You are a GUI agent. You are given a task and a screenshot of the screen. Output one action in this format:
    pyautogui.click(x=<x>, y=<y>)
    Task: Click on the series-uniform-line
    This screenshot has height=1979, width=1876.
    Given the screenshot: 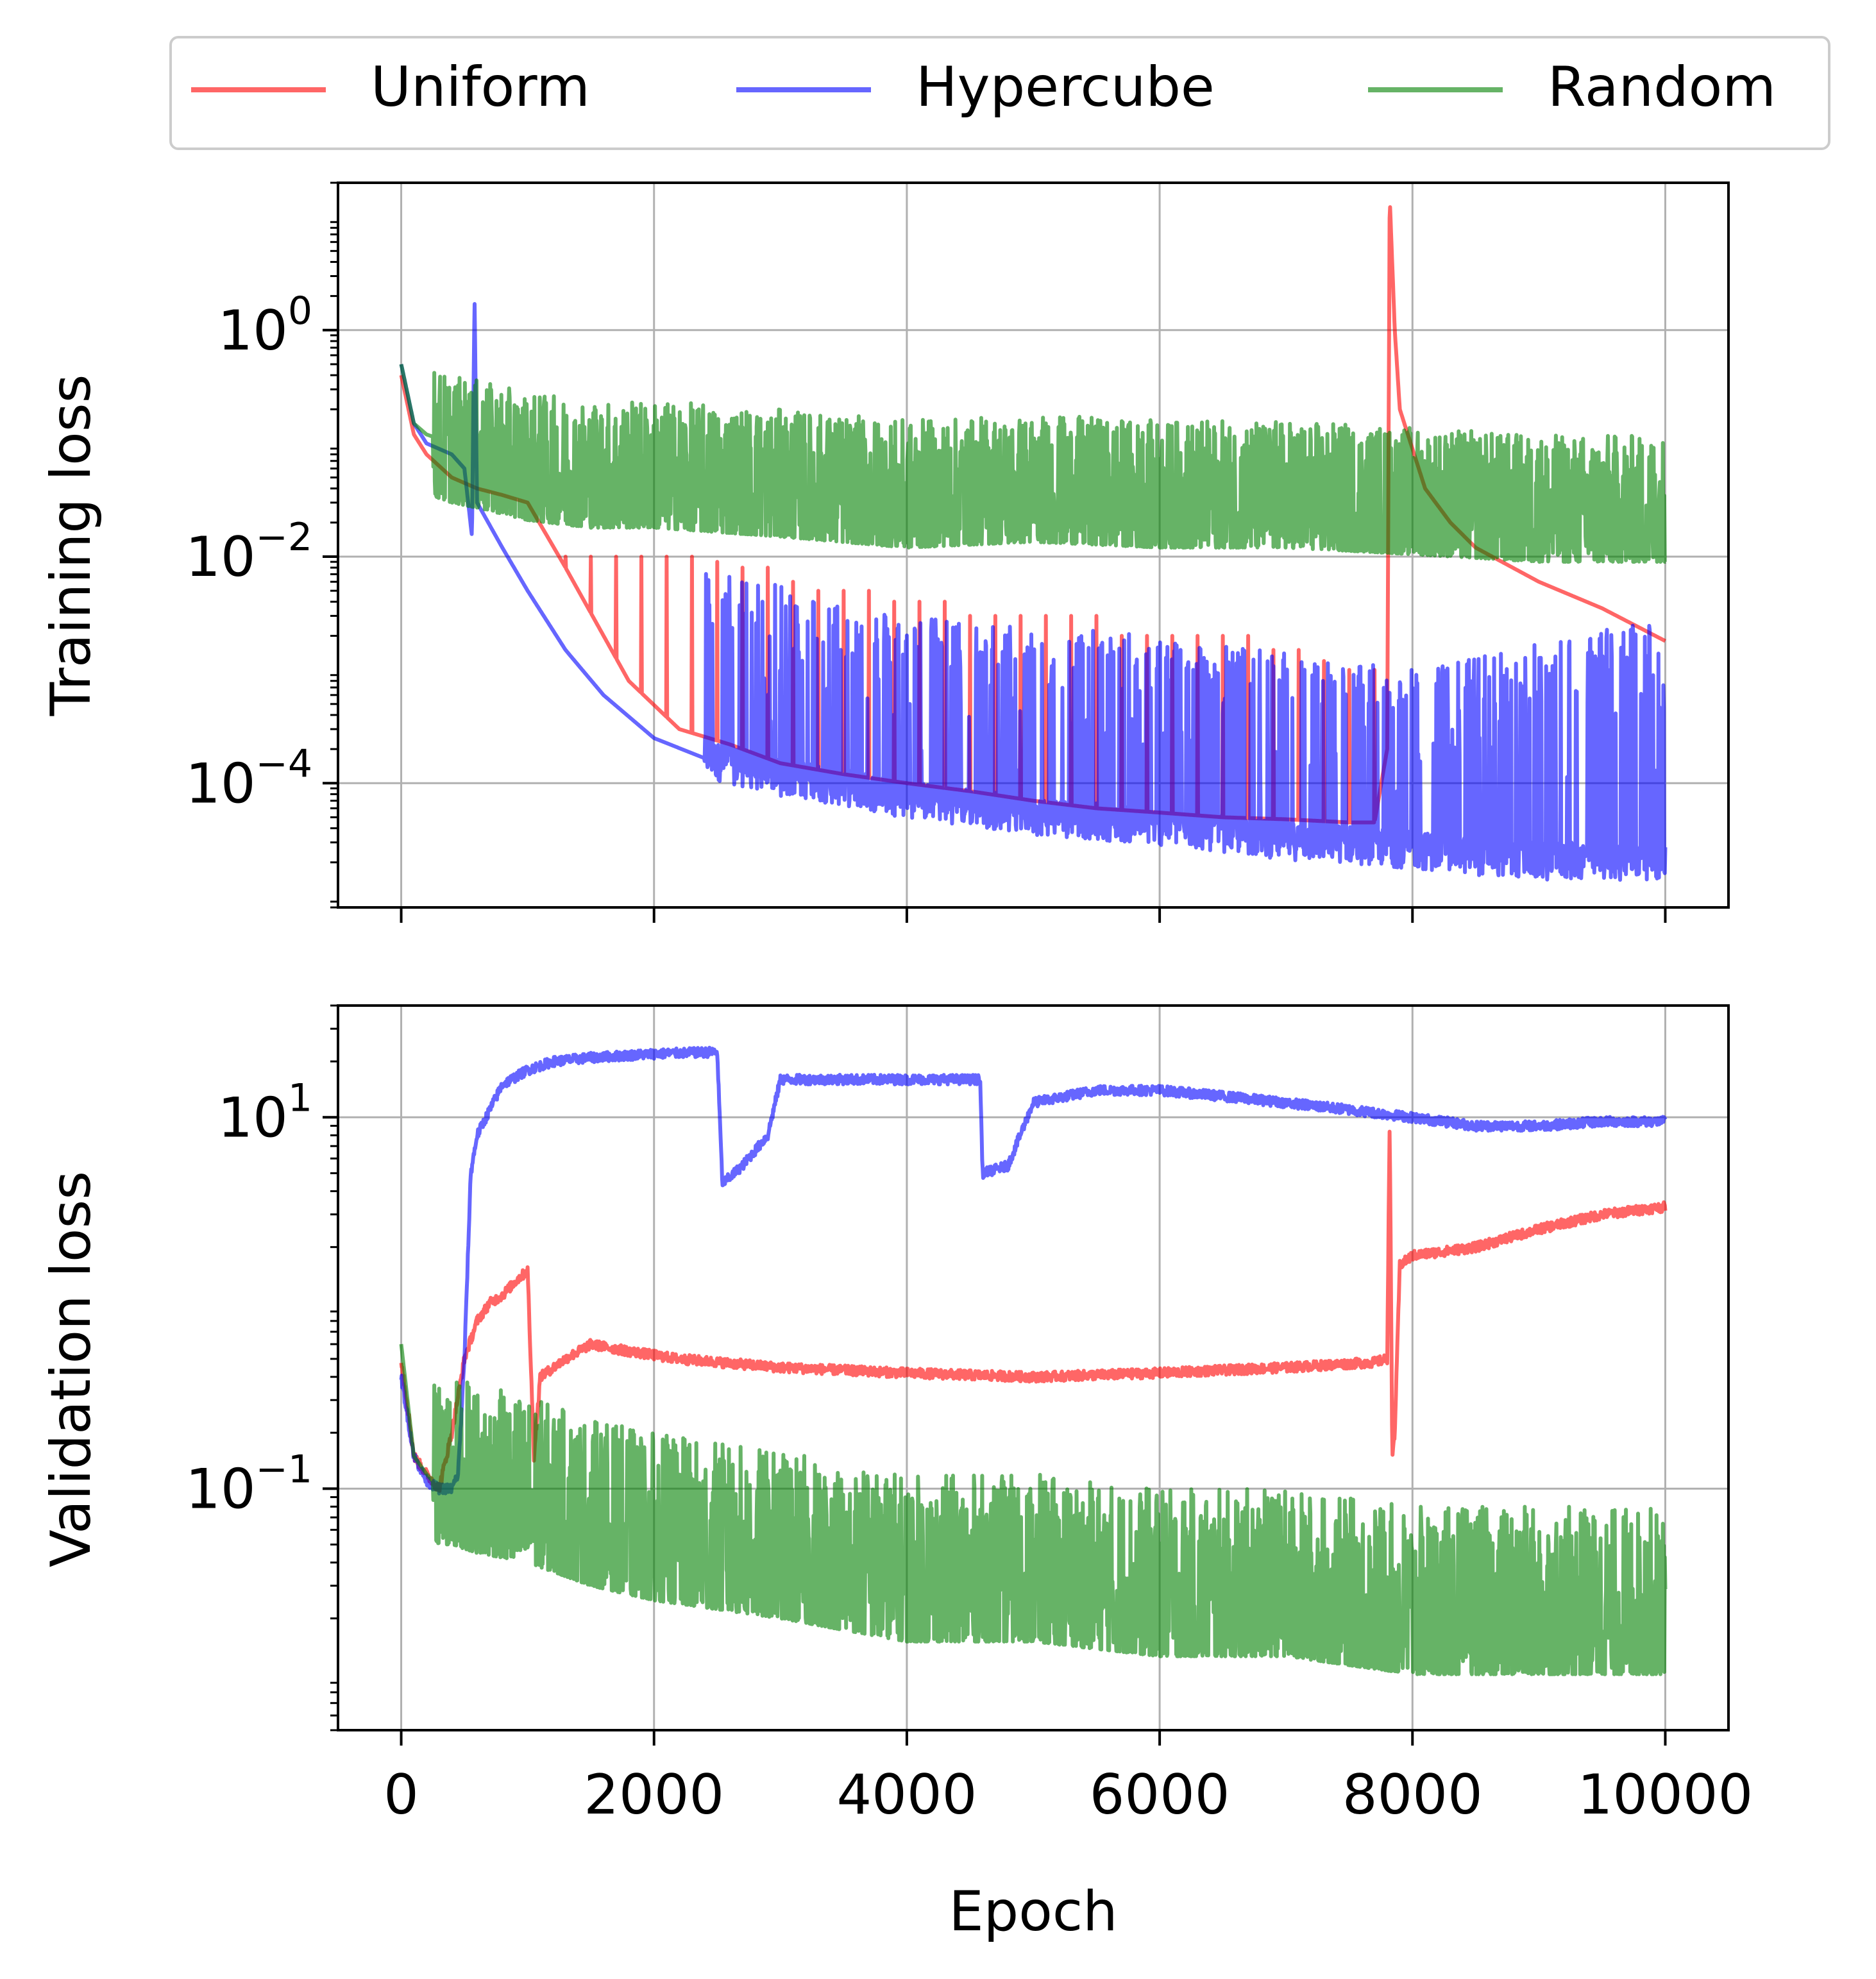 What is the action you would take?
    pyautogui.click(x=1033, y=1311)
    